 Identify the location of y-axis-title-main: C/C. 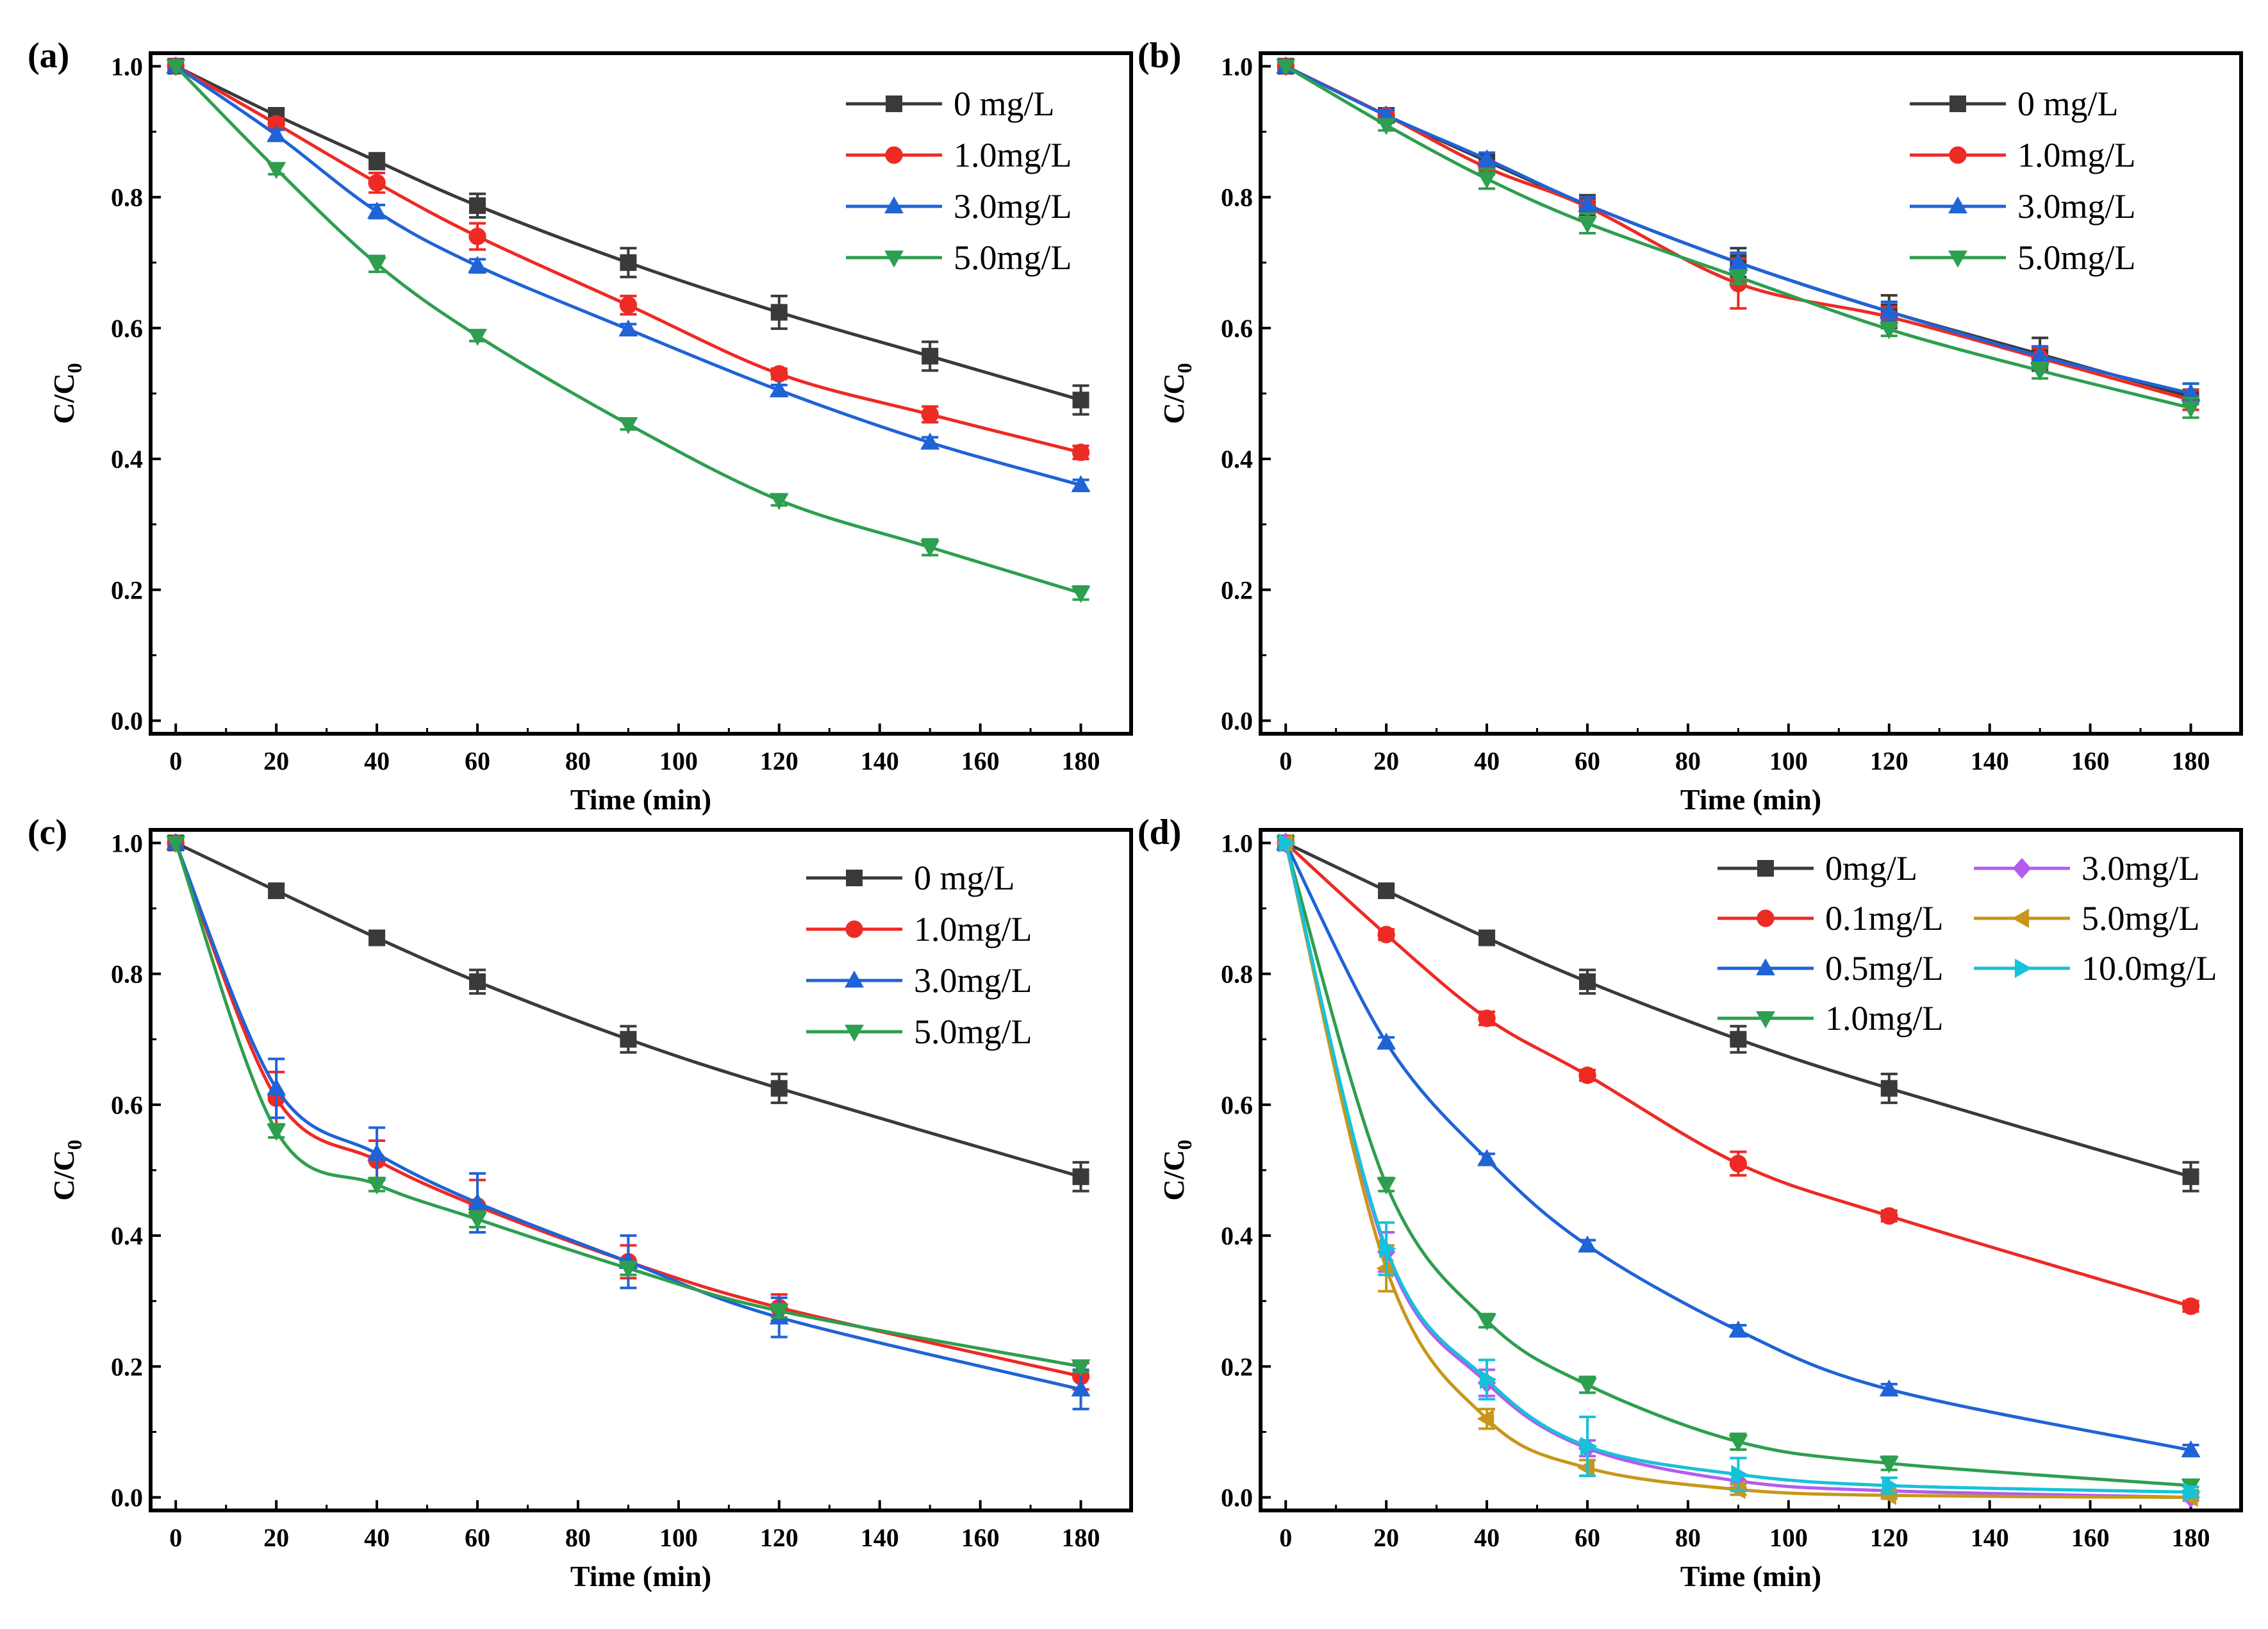
(1173, 399).